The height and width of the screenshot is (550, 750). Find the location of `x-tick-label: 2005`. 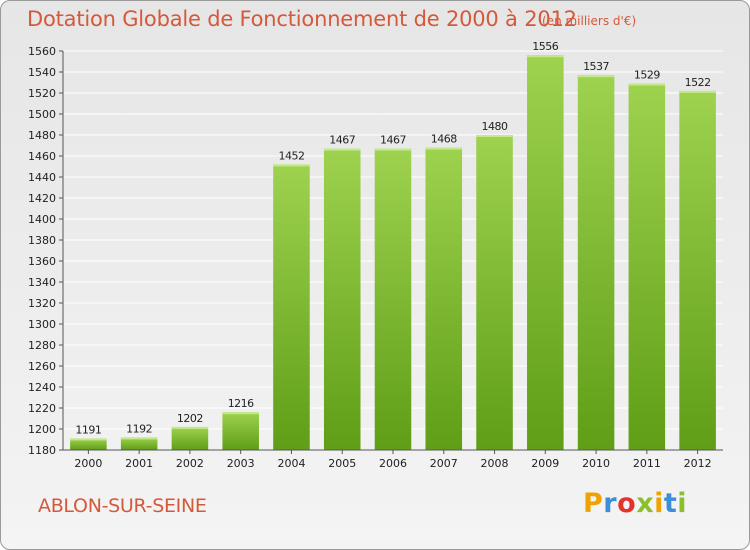

x-tick-label: 2005 is located at coordinates (342, 463).